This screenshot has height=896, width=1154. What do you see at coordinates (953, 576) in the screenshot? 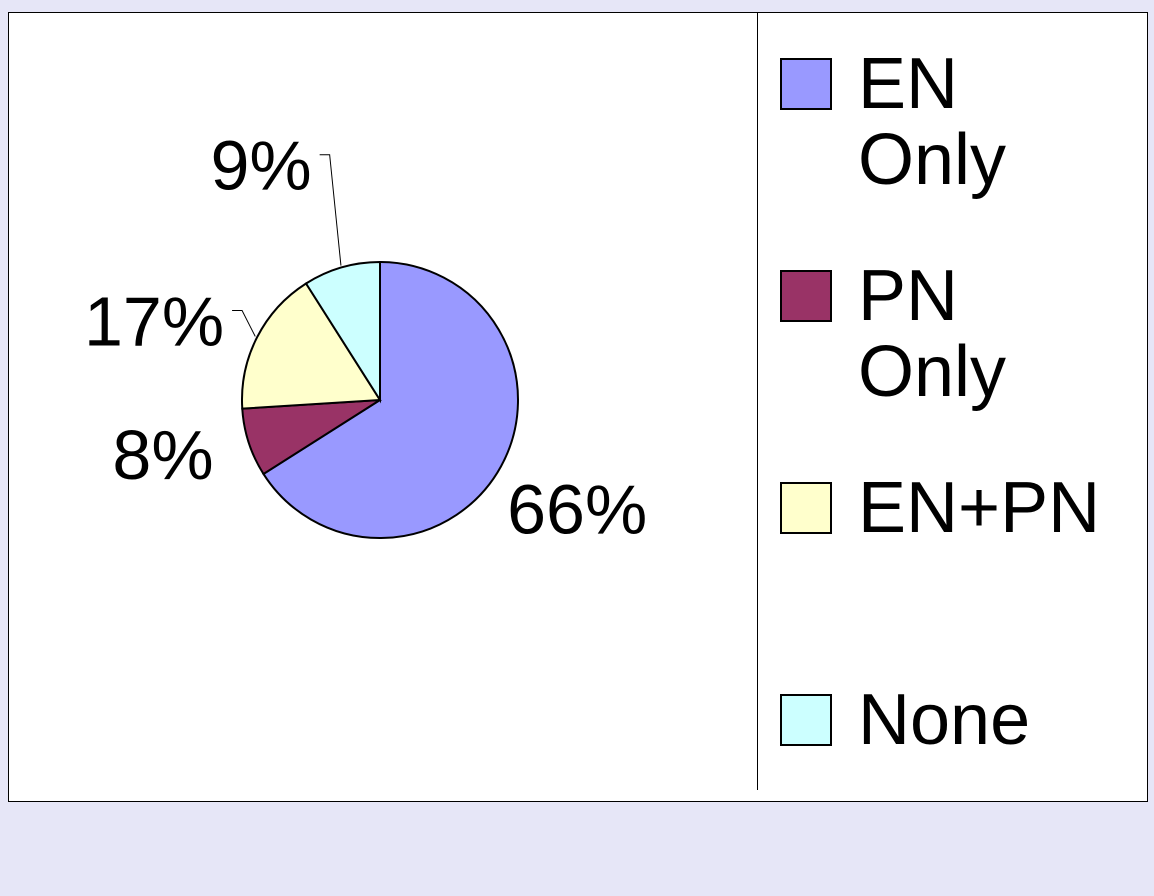
I see `legend-item: EN+PN` at bounding box center [953, 576].